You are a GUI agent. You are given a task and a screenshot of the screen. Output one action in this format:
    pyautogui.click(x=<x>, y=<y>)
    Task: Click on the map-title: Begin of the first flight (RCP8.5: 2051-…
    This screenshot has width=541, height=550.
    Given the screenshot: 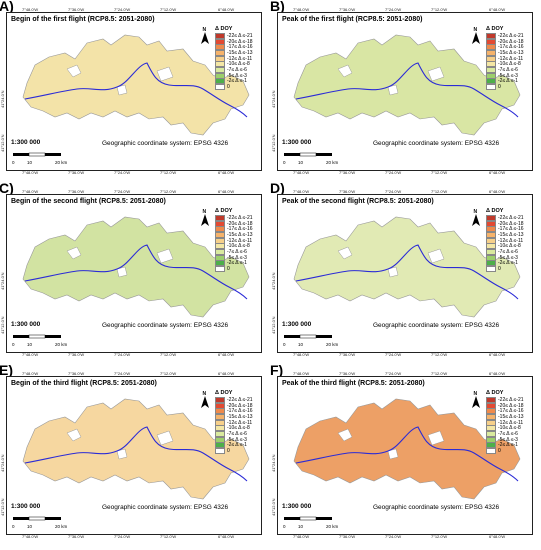 What is the action you would take?
    pyautogui.click(x=83, y=19)
    